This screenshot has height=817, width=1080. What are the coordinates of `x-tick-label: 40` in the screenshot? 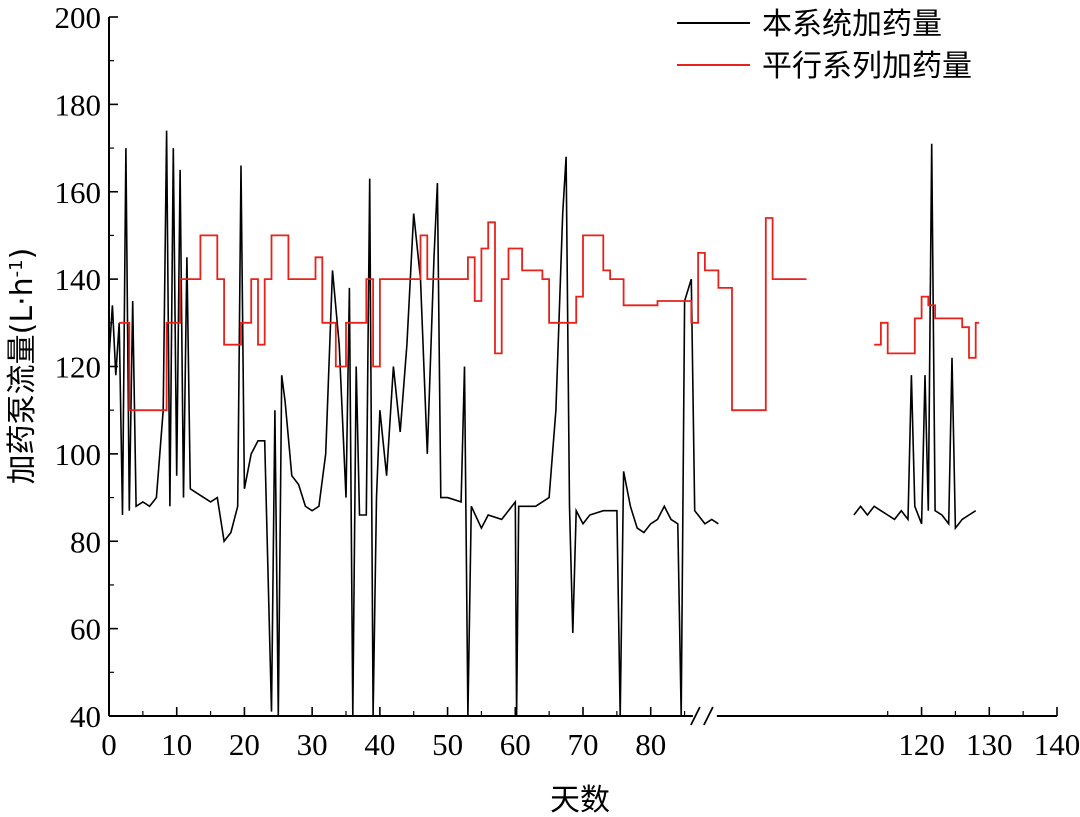 It's located at (379, 744).